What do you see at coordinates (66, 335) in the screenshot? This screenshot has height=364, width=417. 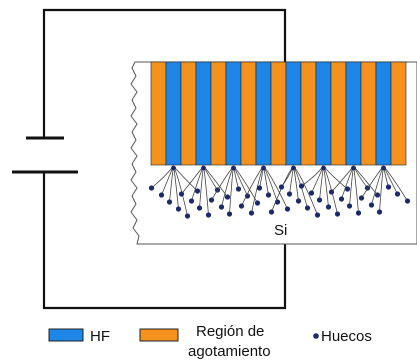 I see `legend-hf-swatch` at bounding box center [66, 335].